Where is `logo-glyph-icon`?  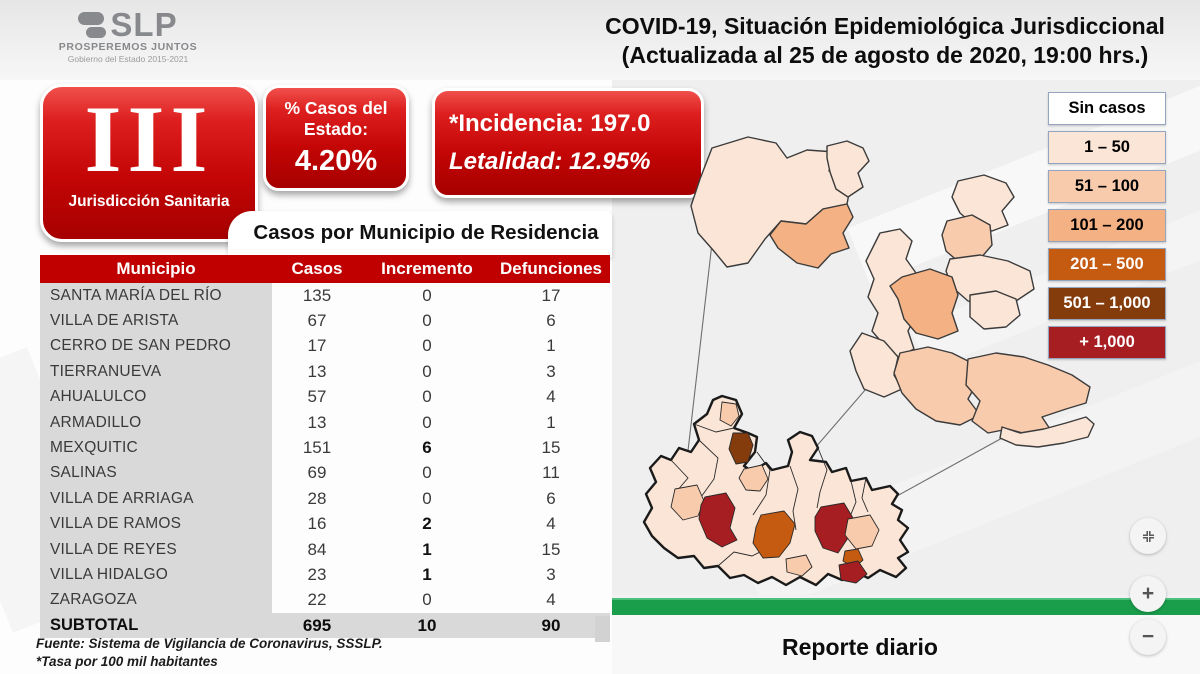 logo-glyph-icon is located at coordinates (96, 32).